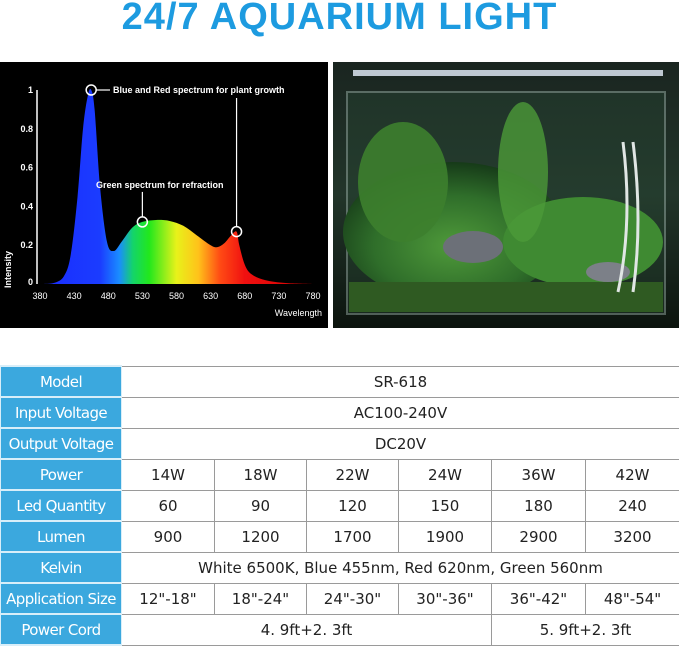 The width and height of the screenshot is (679, 648). Describe the element at coordinates (352, 536) in the screenshot. I see `table-cell: 1700` at that location.